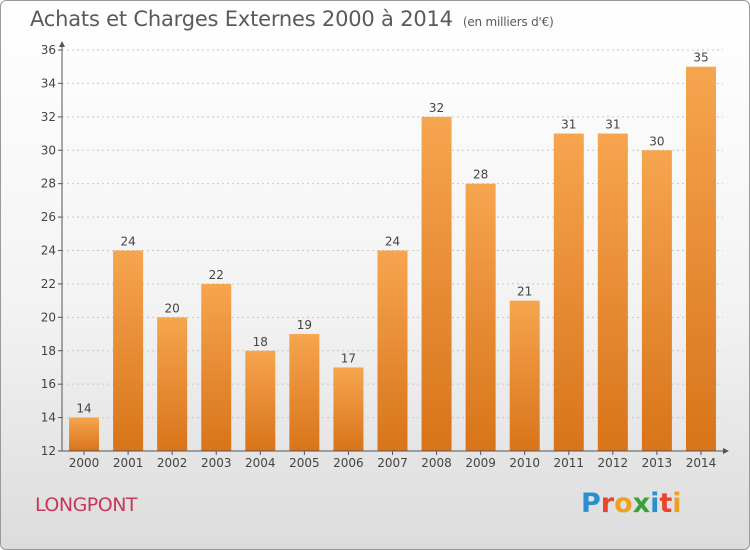 This screenshot has height=550, width=750. Describe the element at coordinates (86, 505) in the screenshot. I see `city-name: LONGPONT` at that location.